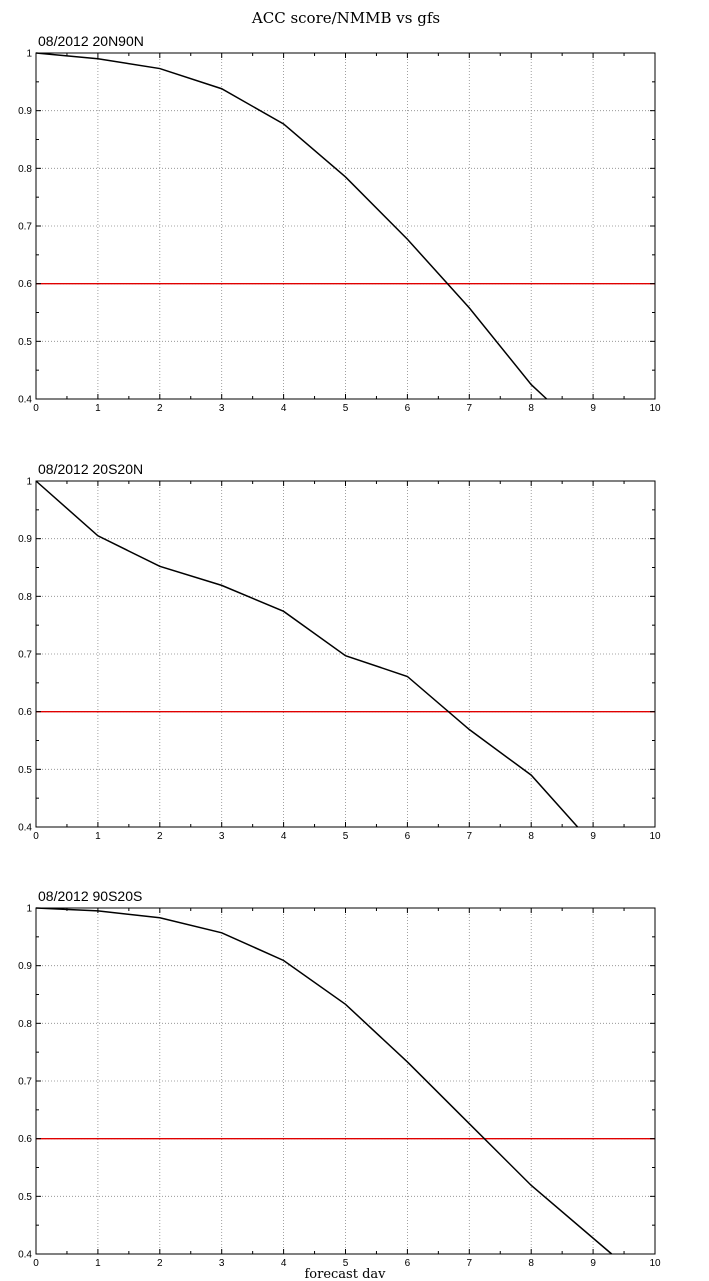  I want to click on panel-title: 08/2012 90S20S, so click(90, 896).